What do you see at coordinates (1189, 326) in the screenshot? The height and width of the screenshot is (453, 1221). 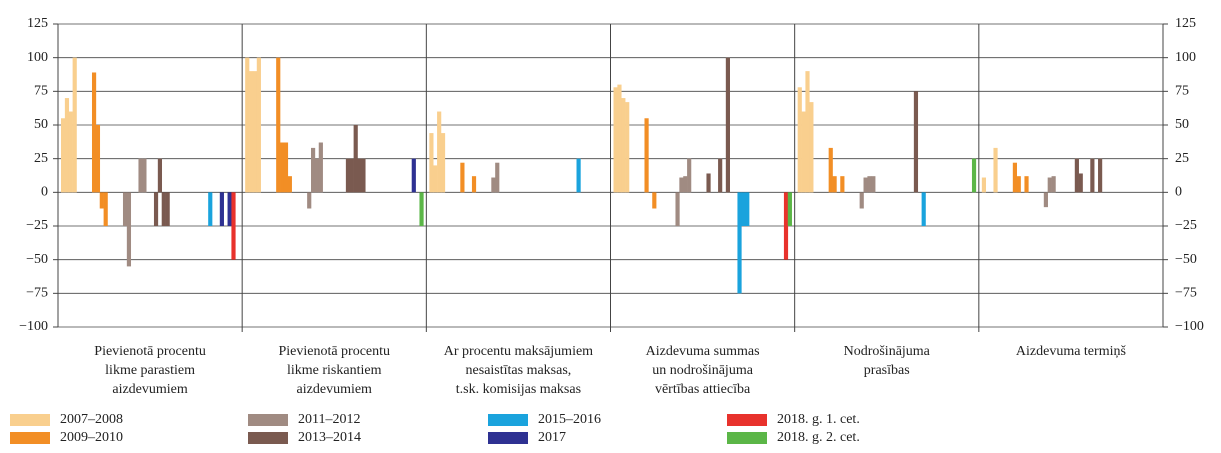 I see `y-tick-label-right: −100` at bounding box center [1189, 326].